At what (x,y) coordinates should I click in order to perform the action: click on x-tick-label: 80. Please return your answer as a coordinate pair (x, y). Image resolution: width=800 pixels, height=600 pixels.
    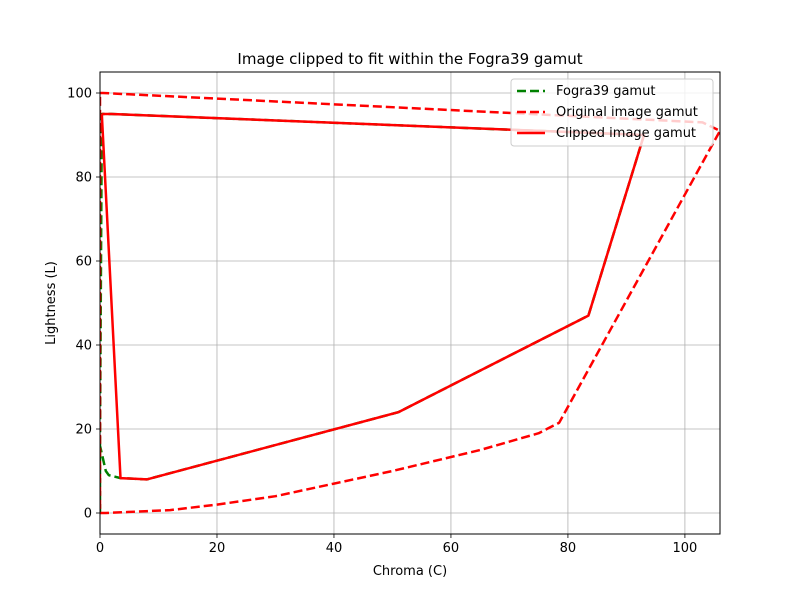
    Looking at the image, I should click on (568, 548).